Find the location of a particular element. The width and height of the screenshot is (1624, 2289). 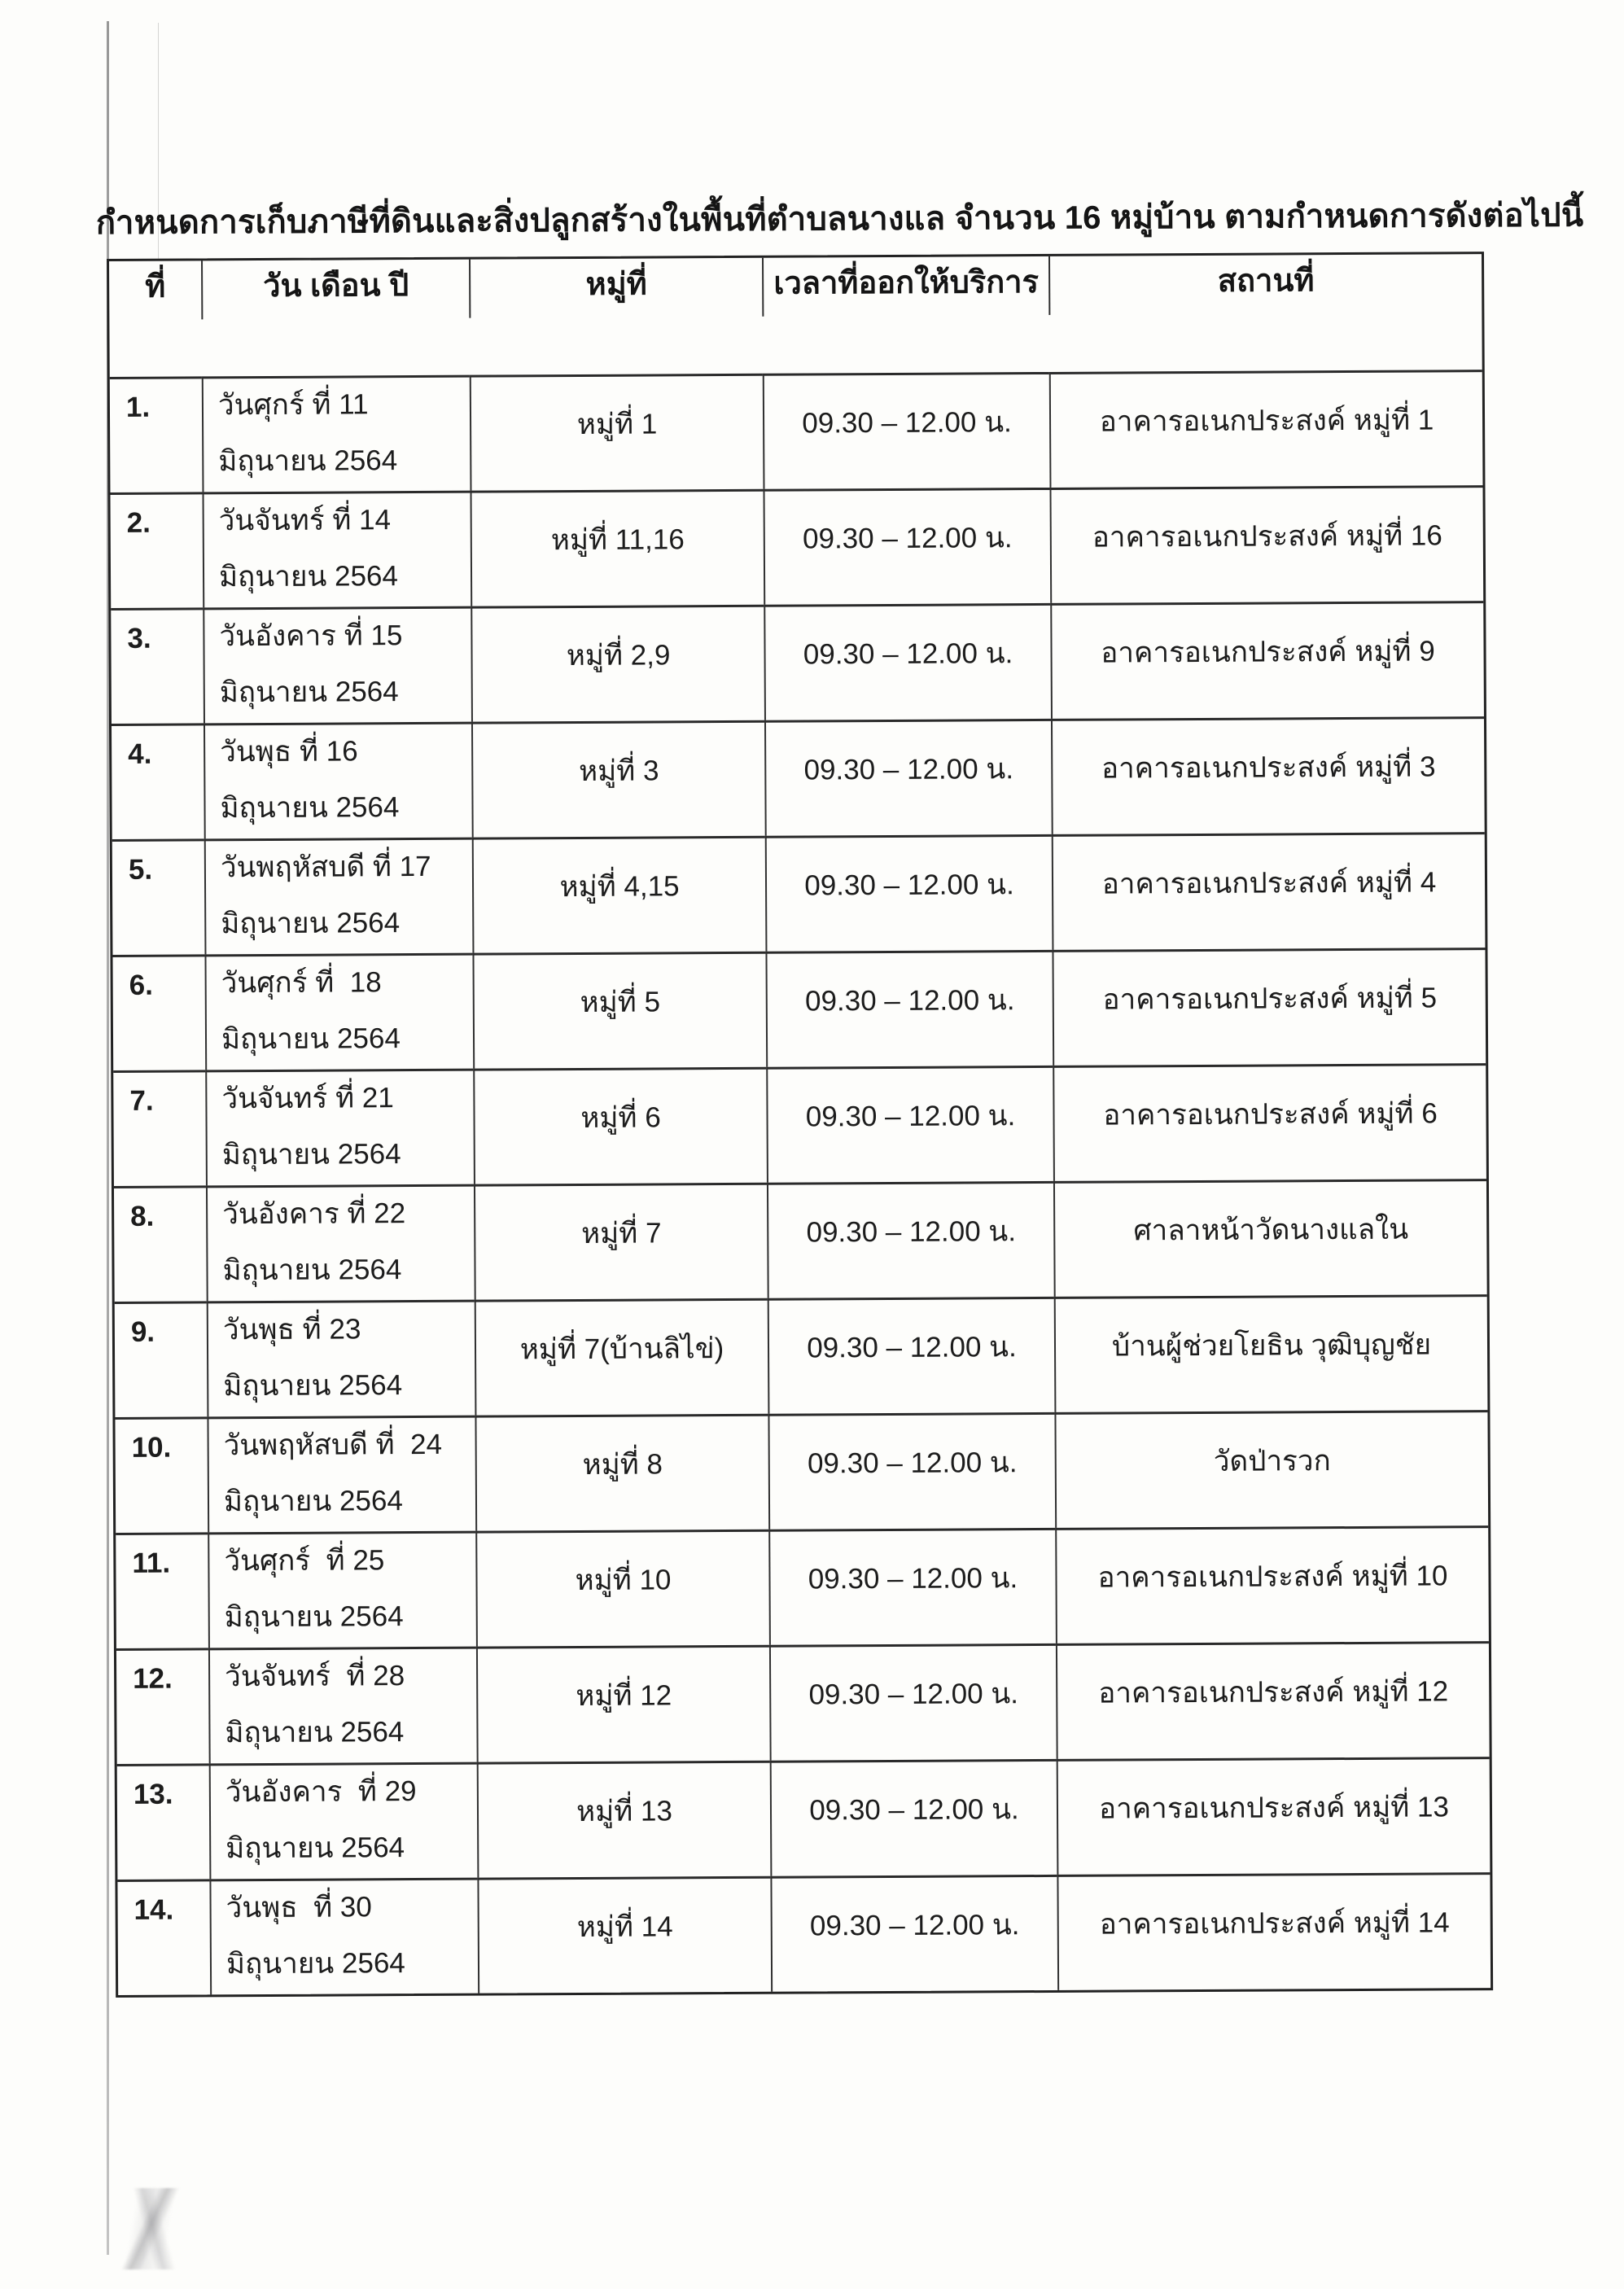

cell-date: วันศุกร์ ที่ 11 มิถุนายน 2564 is located at coordinates (336, 433).